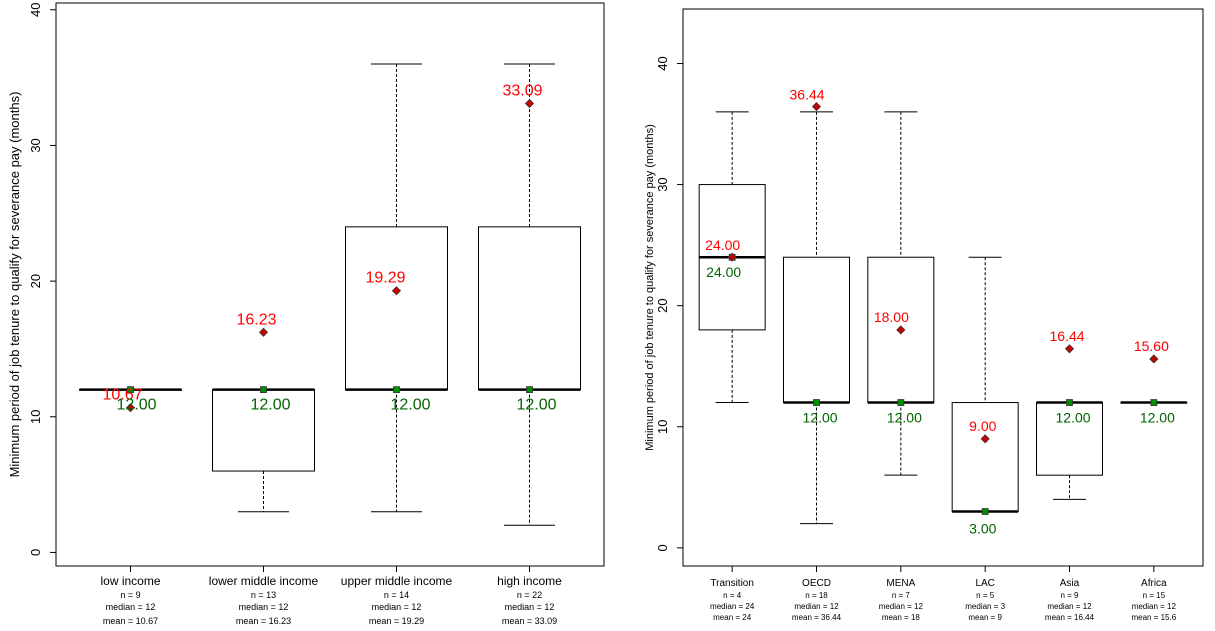 The width and height of the screenshot is (1215, 631). Describe the element at coordinates (1154, 595) in the screenshot. I see `category-n: n = 15` at that location.